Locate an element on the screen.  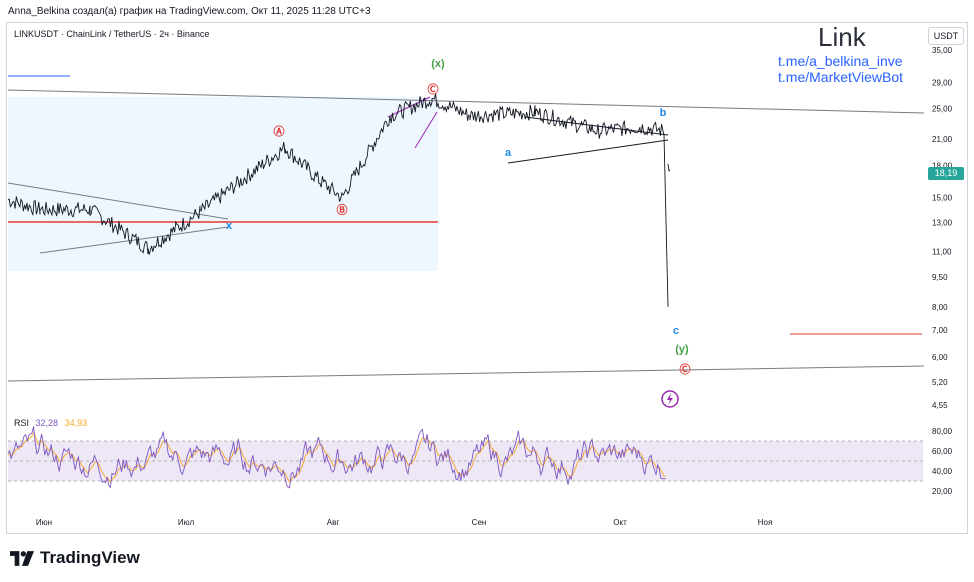
rsi-tick-label: 20,00 is located at coordinates (942, 491).